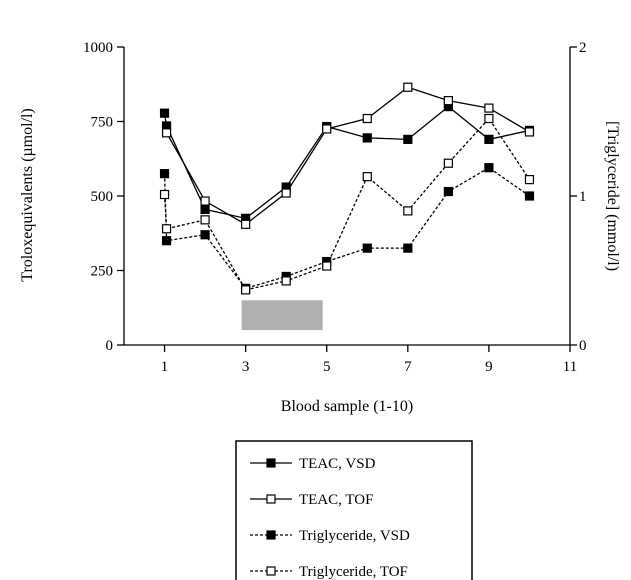  What do you see at coordinates (246, 367) in the screenshot?
I see `x-tick-label: 3` at bounding box center [246, 367].